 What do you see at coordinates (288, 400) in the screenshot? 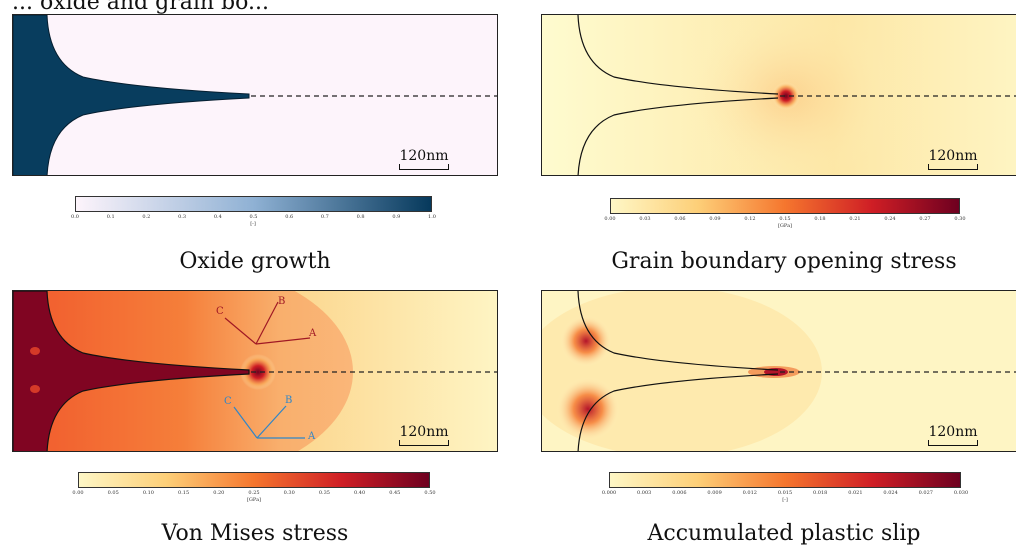
I see `axis-label-blue-b: B` at bounding box center [288, 400].